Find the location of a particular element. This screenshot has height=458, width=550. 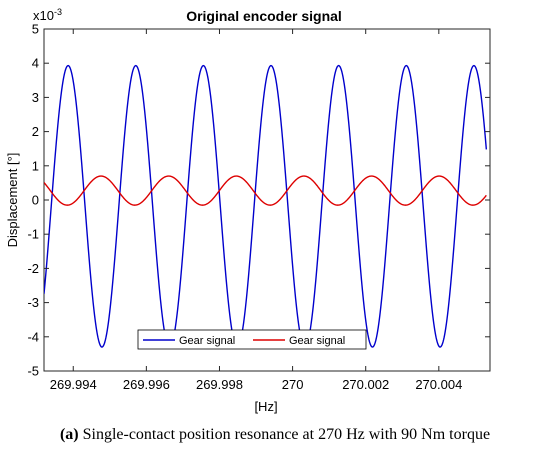

legend-box is located at coordinates (252, 339).